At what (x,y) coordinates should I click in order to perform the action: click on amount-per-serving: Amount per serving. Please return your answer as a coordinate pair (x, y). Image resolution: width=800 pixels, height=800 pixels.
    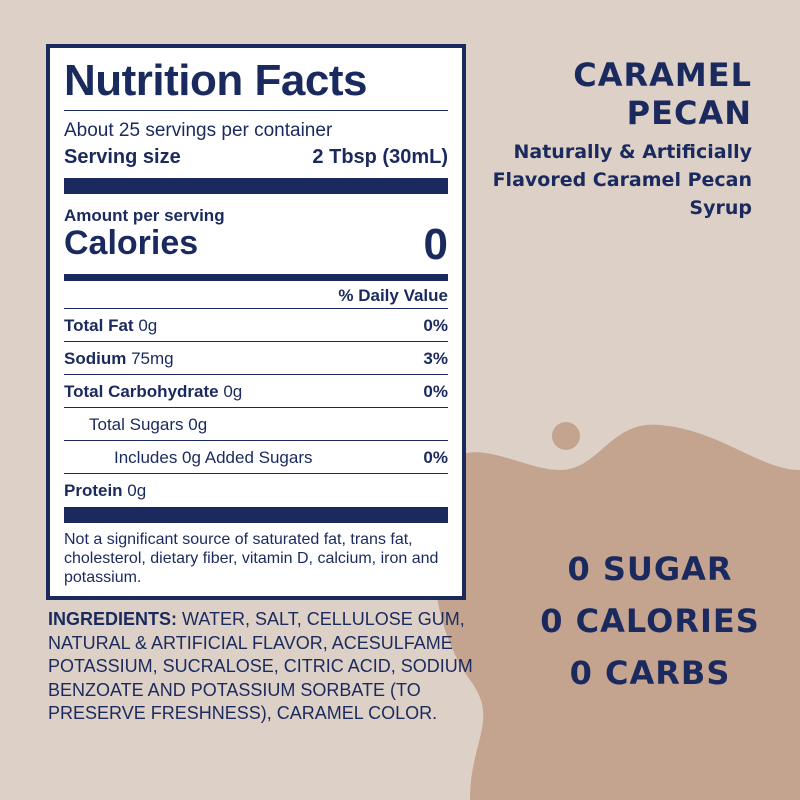
    Looking at the image, I should click on (144, 215).